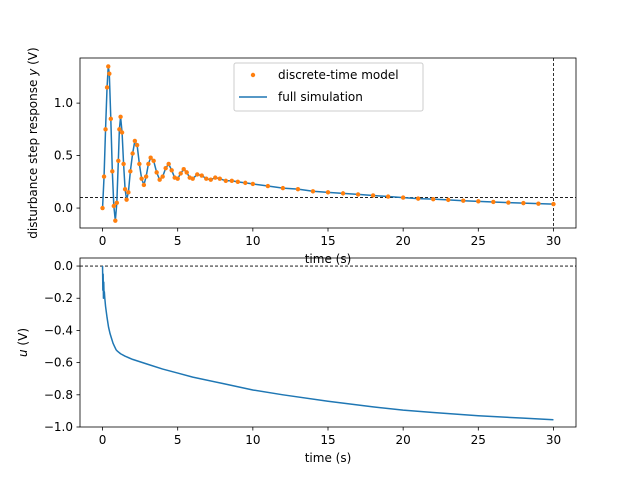 The width and height of the screenshot is (640, 480). Describe the element at coordinates (328, 458) in the screenshot. I see `bottom-panel-x-axis-label: time (s)` at that location.